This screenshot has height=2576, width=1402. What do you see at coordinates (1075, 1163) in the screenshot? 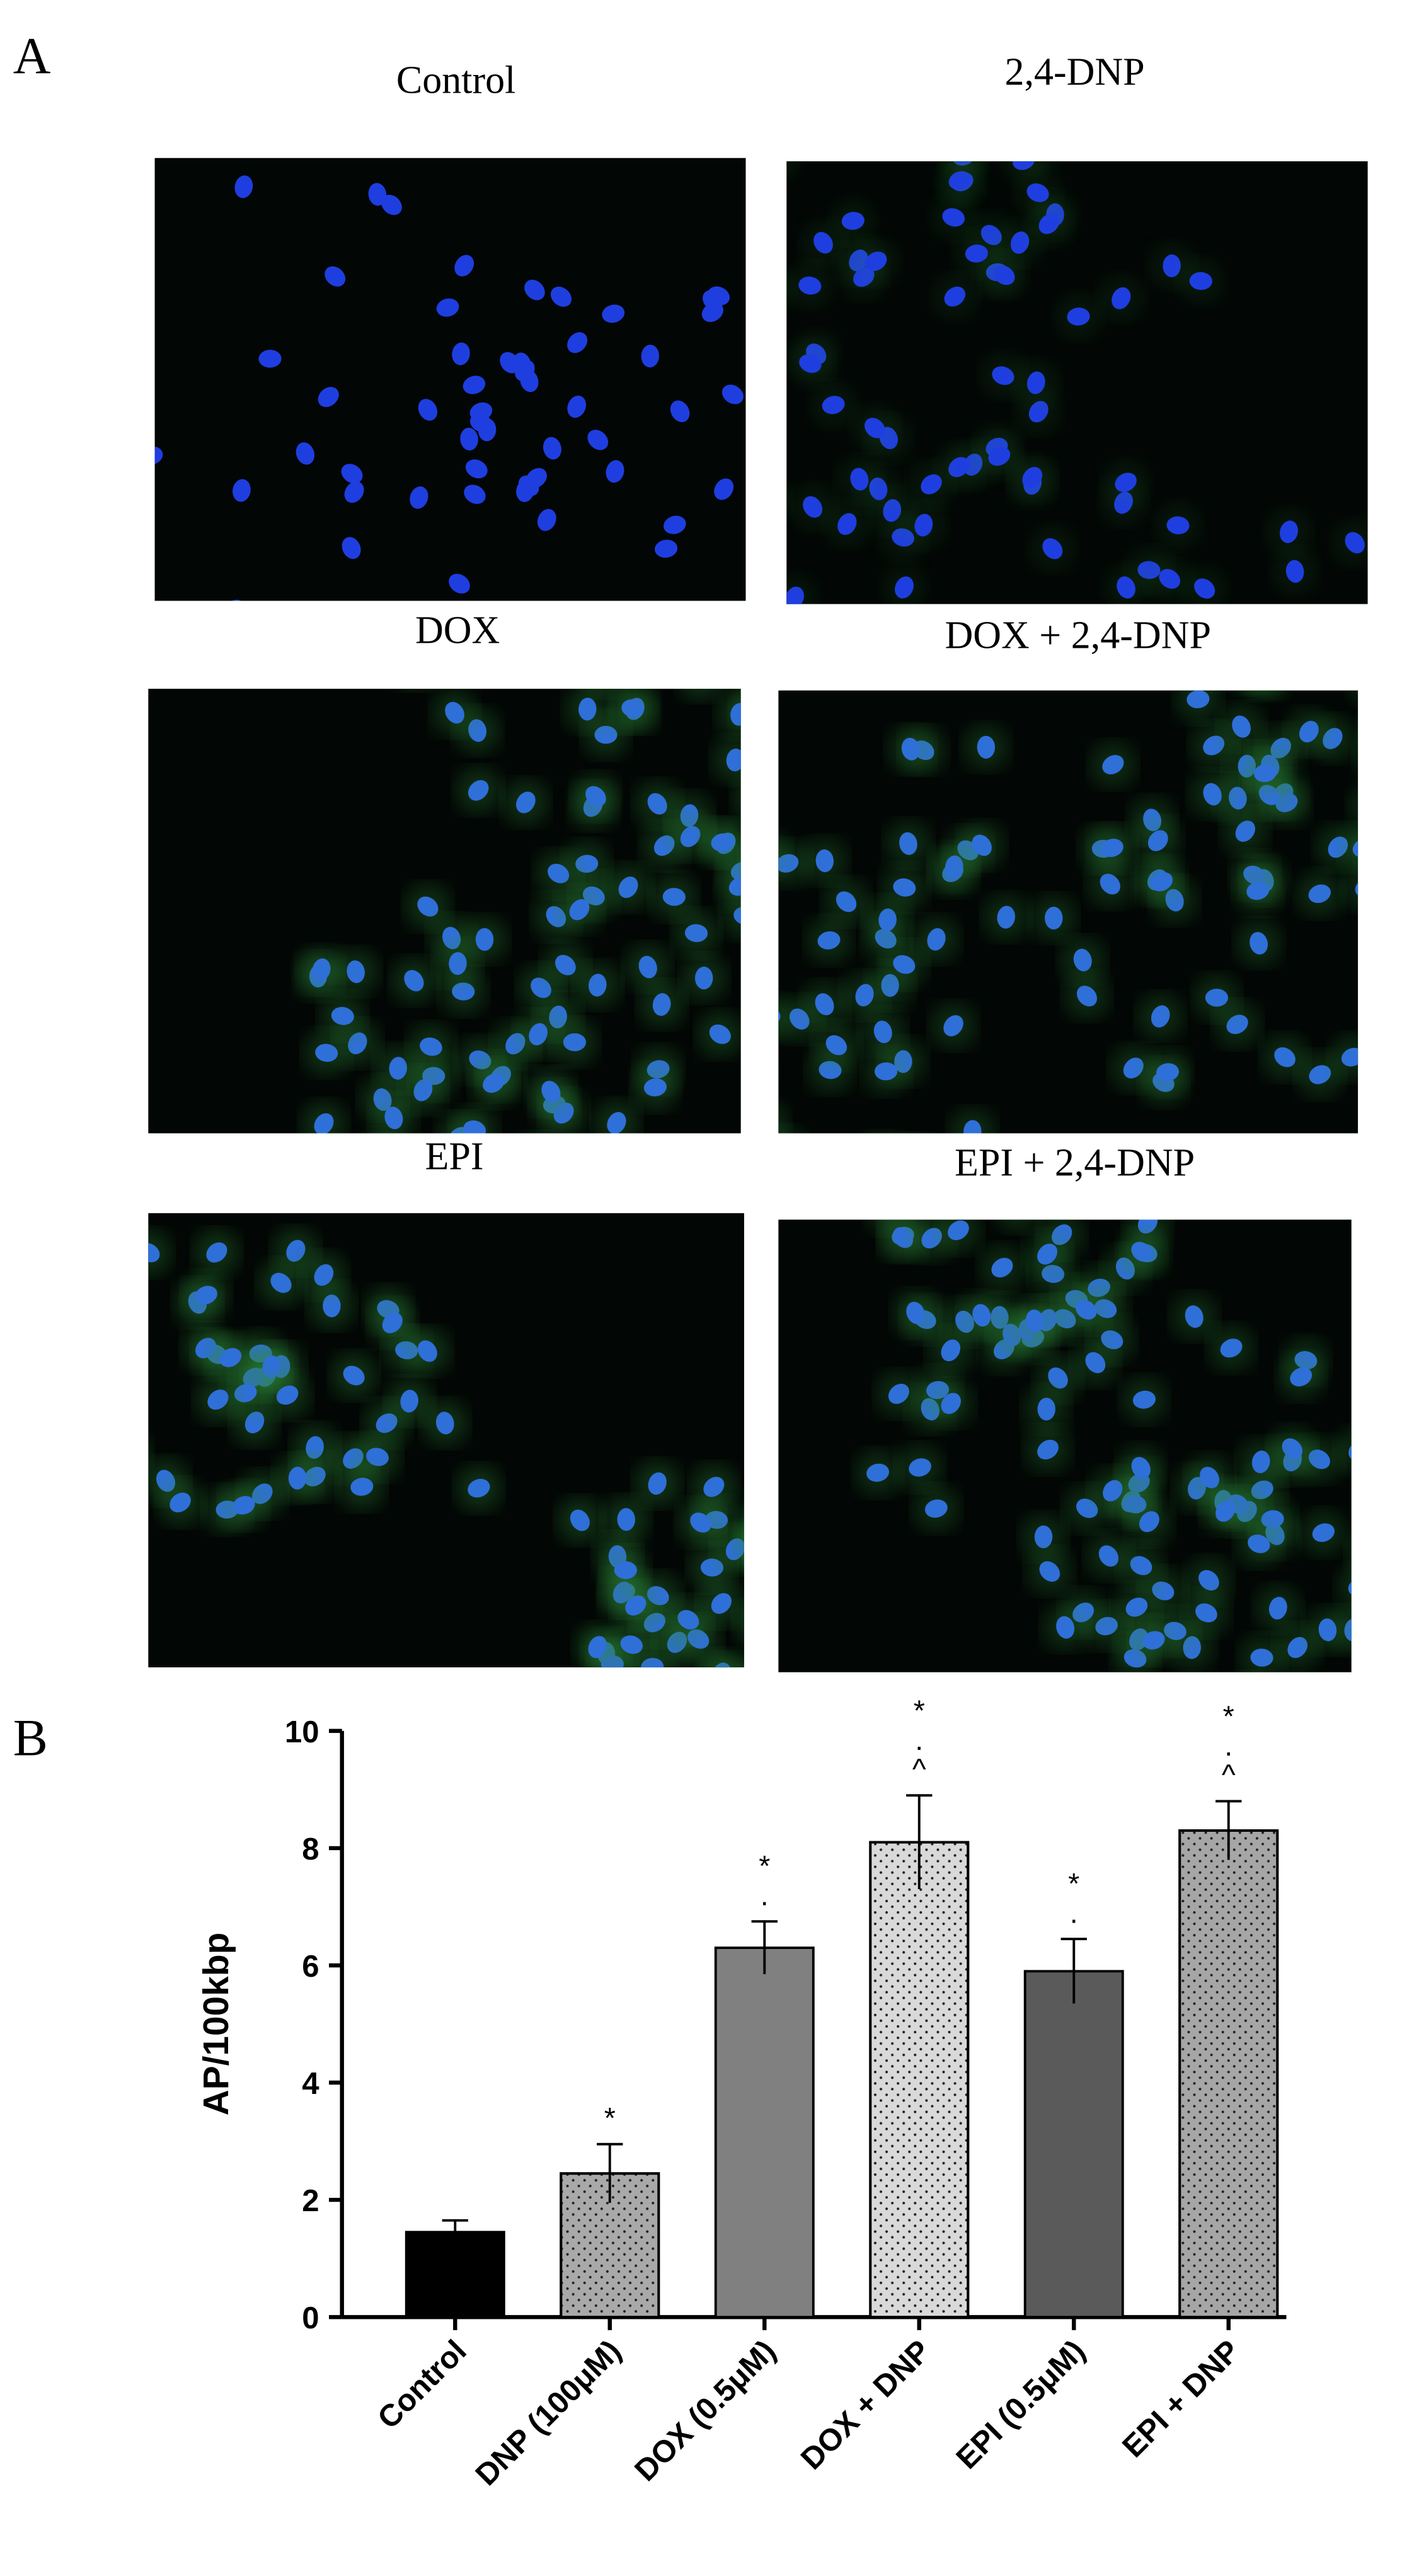
I see `image-title: EPI + 2,4-DNP` at bounding box center [1075, 1163].